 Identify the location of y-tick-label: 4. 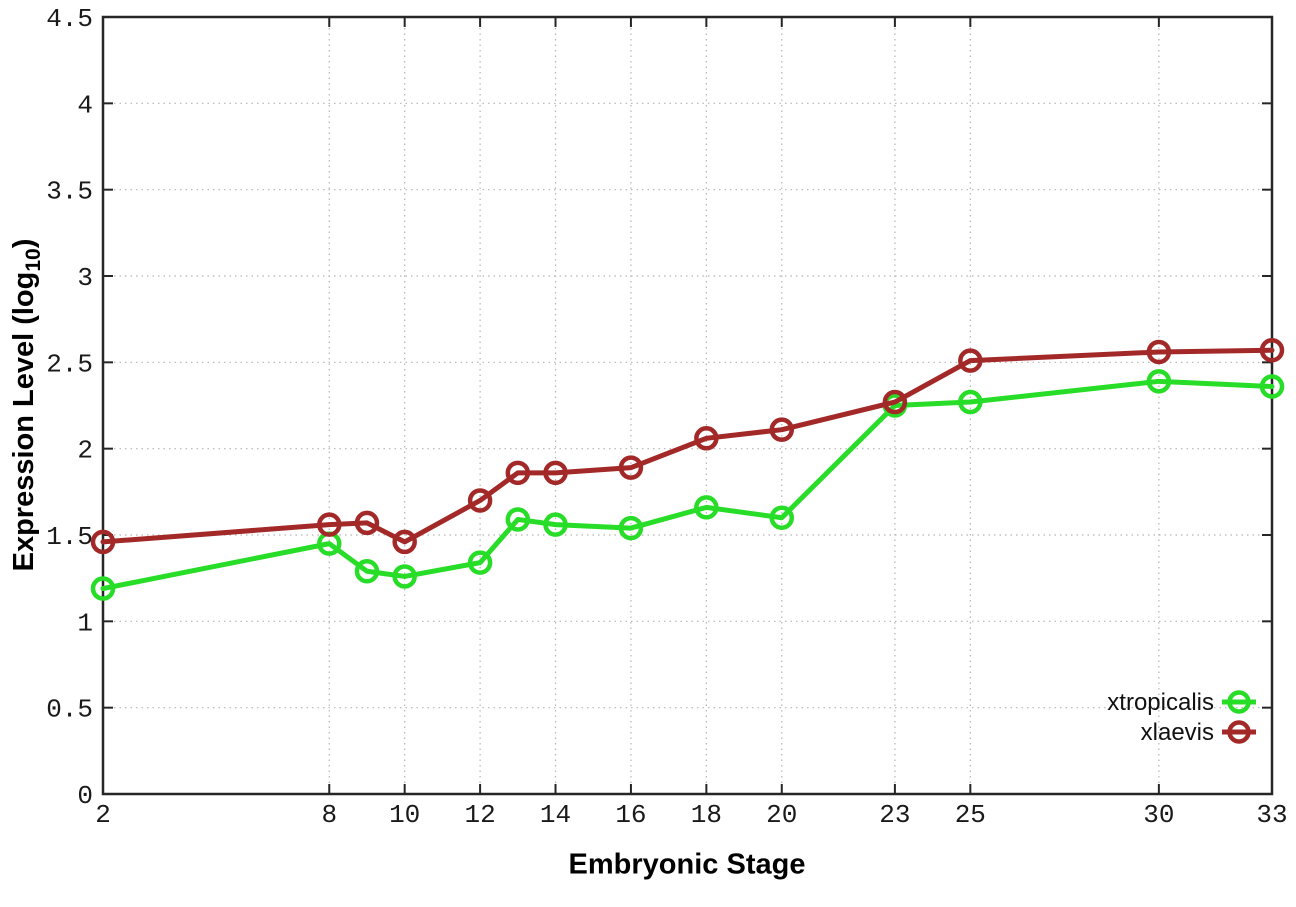
(85, 105).